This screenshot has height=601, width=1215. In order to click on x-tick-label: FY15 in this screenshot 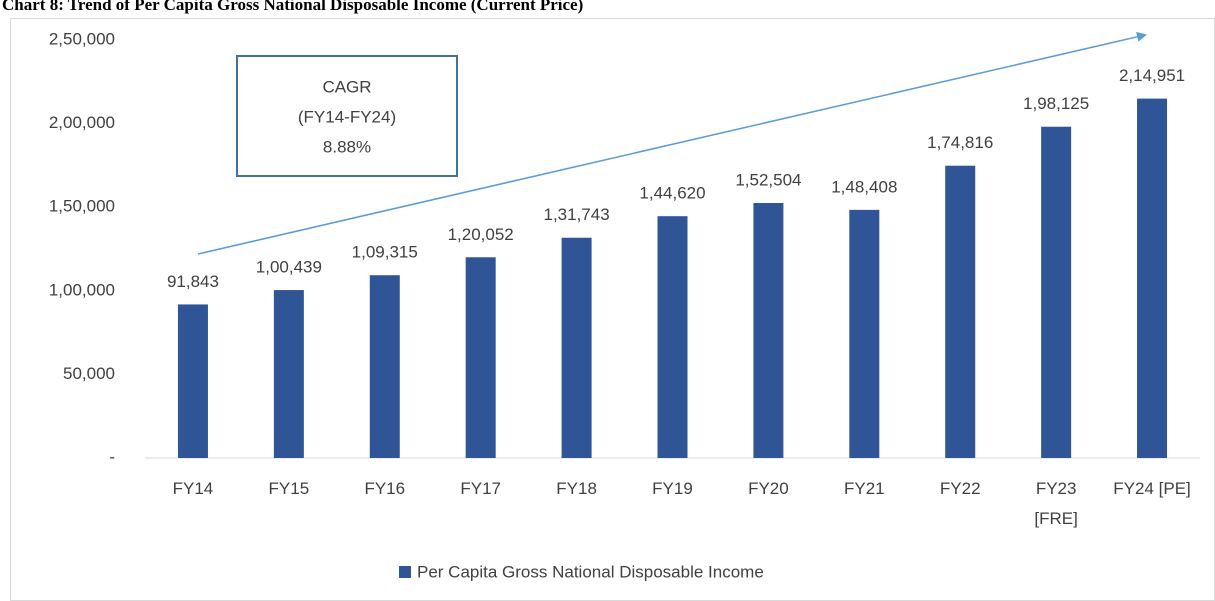, I will do `click(289, 488)`.